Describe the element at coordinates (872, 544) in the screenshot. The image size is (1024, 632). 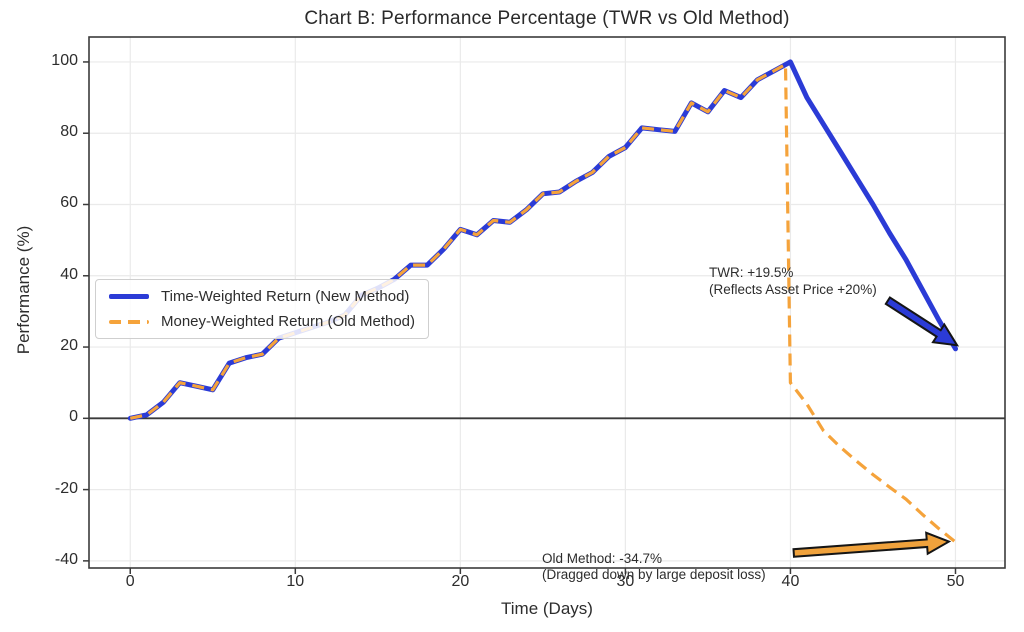
I see `old-method-arrow` at that location.